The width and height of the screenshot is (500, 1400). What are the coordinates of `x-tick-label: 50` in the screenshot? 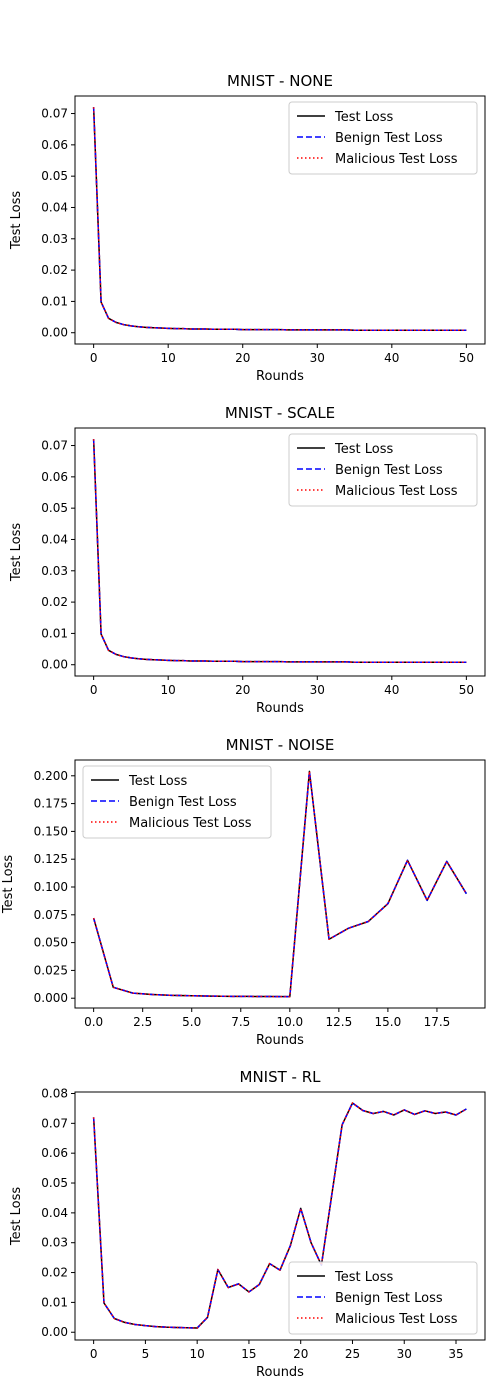 It's located at (466, 690).